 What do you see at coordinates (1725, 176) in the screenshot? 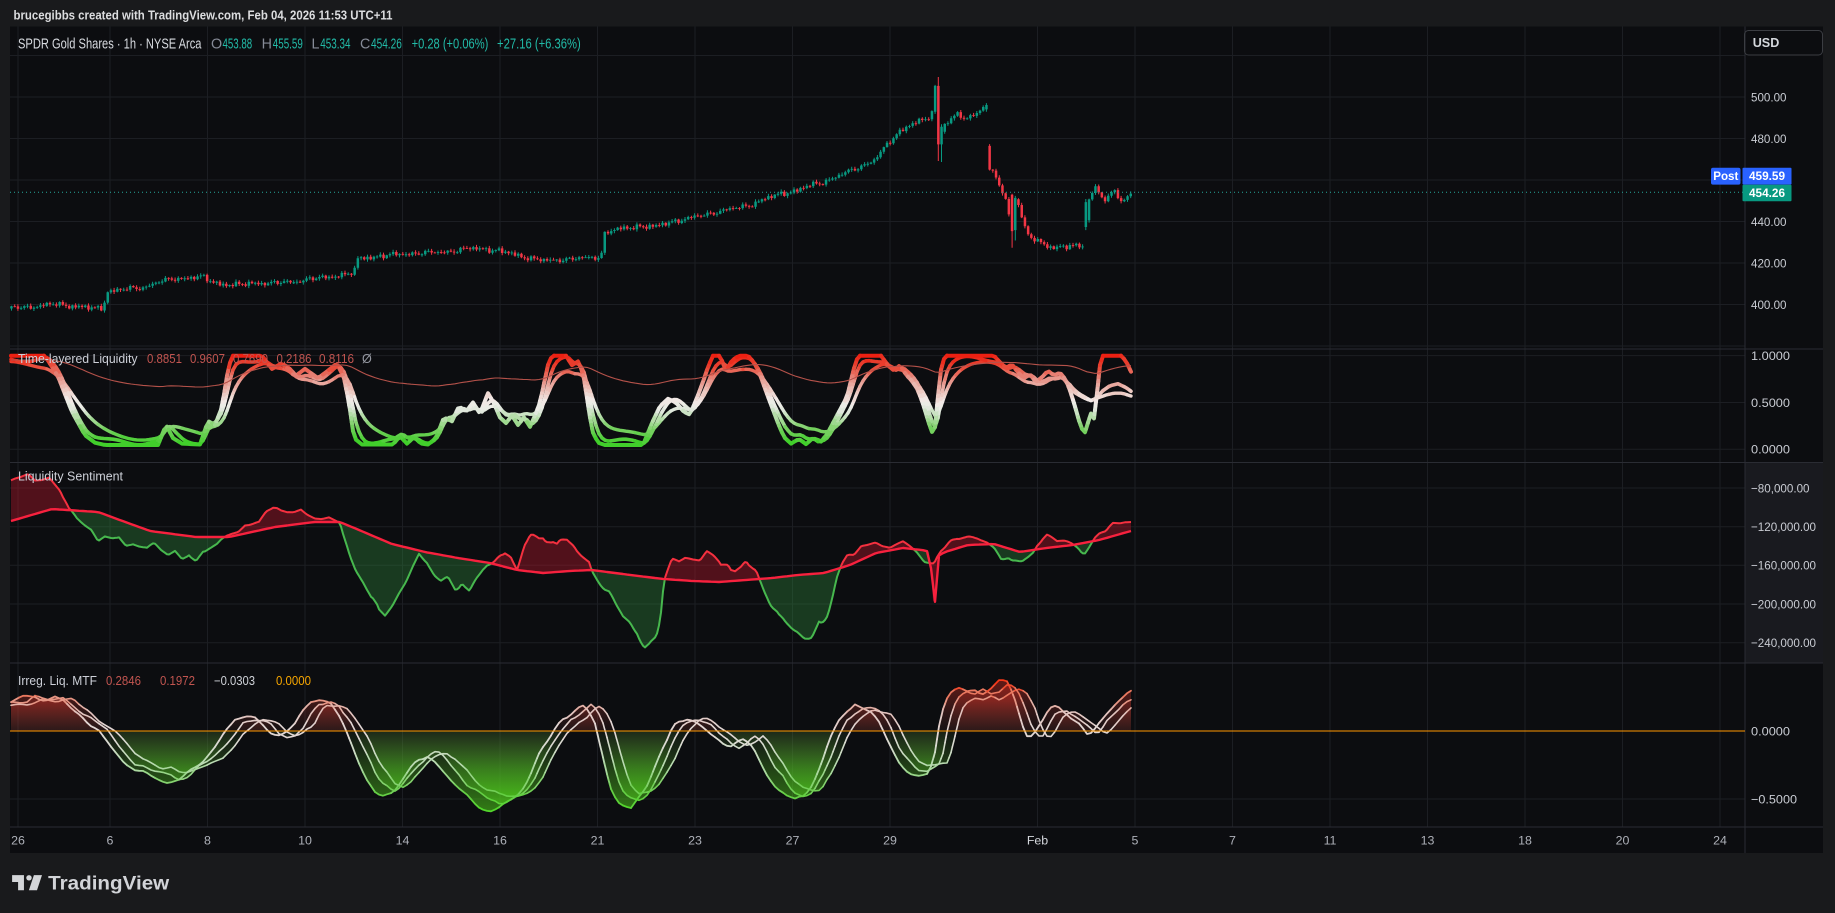
I see `svg-text: Post` at bounding box center [1725, 176].